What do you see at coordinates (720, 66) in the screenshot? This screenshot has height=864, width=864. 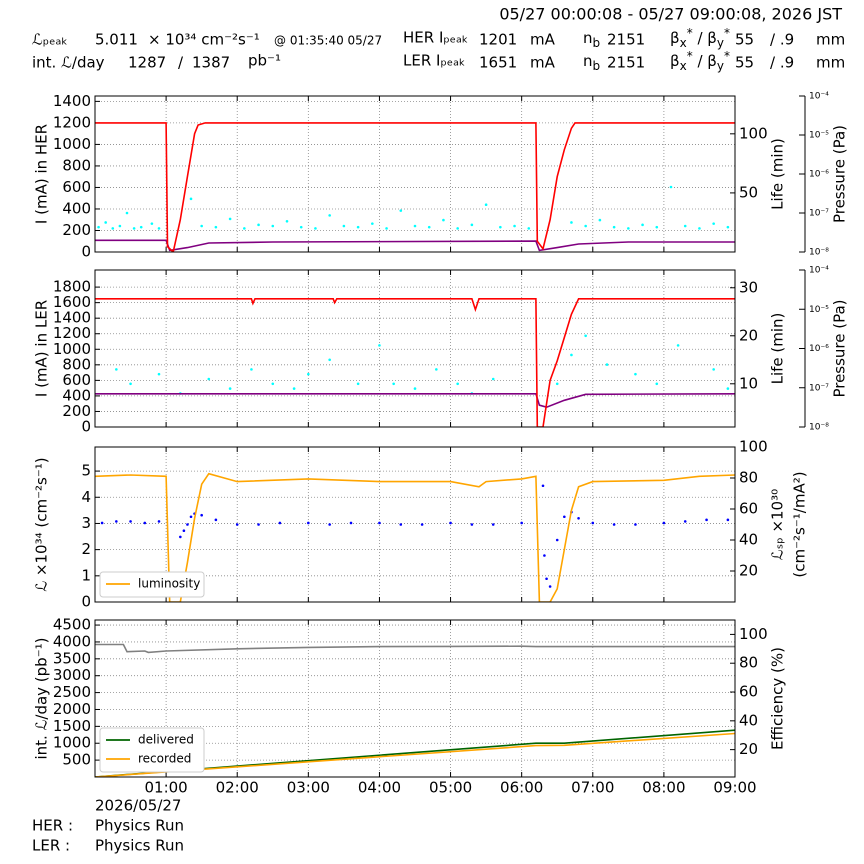 I see `text: y` at bounding box center [720, 66].